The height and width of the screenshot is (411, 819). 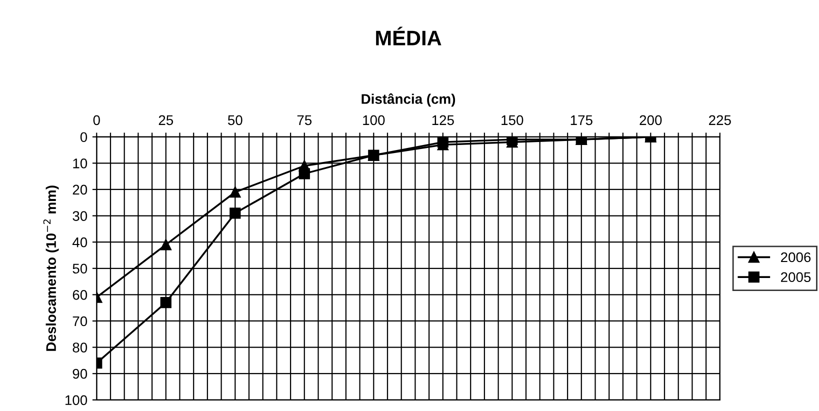 I want to click on legend-label: 2006, so click(x=796, y=257).